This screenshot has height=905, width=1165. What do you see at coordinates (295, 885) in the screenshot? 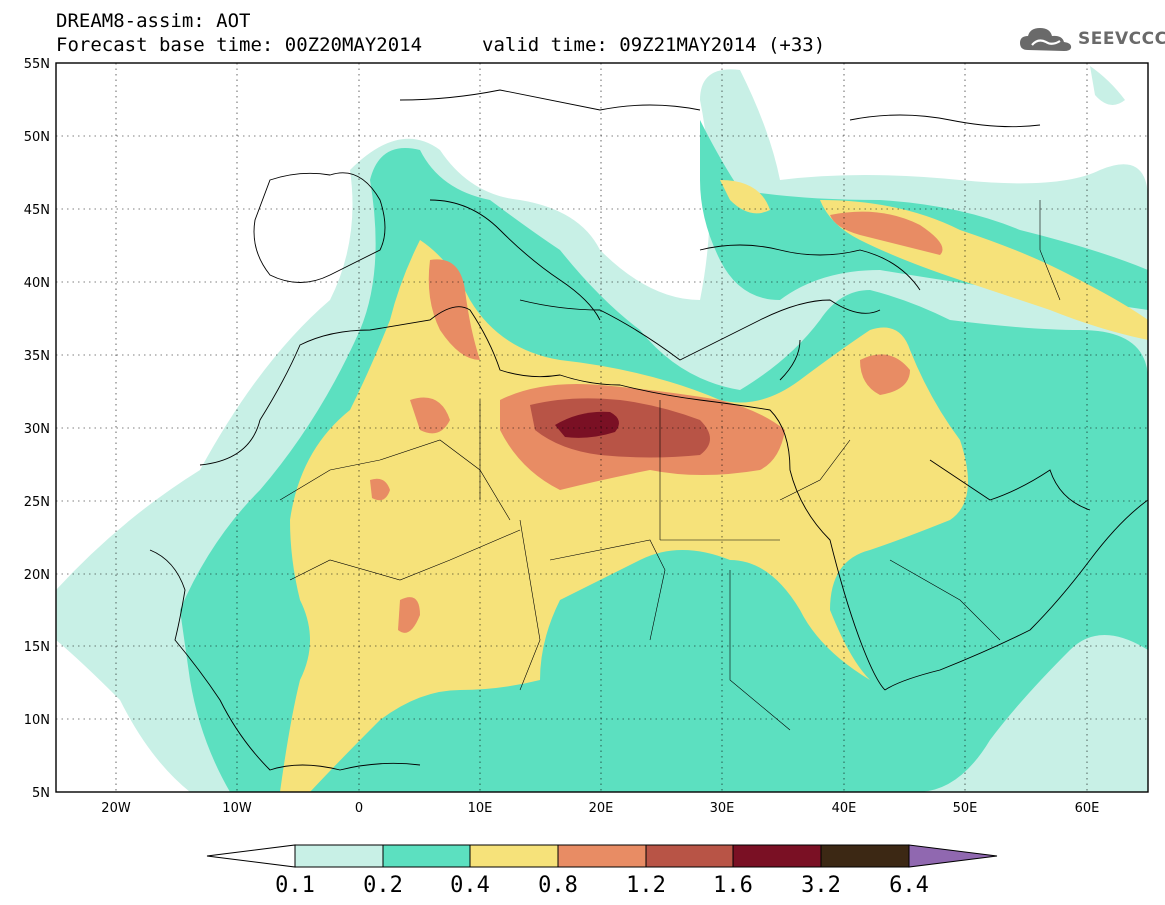
I see `colorbar-label: 0.1` at bounding box center [295, 885].